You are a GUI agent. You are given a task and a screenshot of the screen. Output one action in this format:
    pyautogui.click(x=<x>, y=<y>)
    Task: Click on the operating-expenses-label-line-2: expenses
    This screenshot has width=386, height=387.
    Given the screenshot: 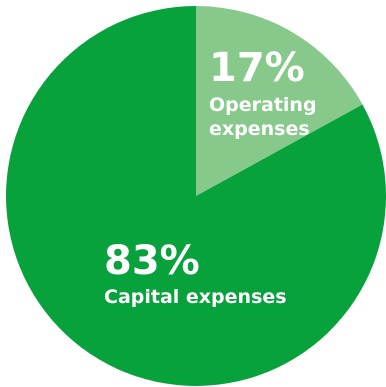 What is the action you would take?
    pyautogui.click(x=259, y=129)
    